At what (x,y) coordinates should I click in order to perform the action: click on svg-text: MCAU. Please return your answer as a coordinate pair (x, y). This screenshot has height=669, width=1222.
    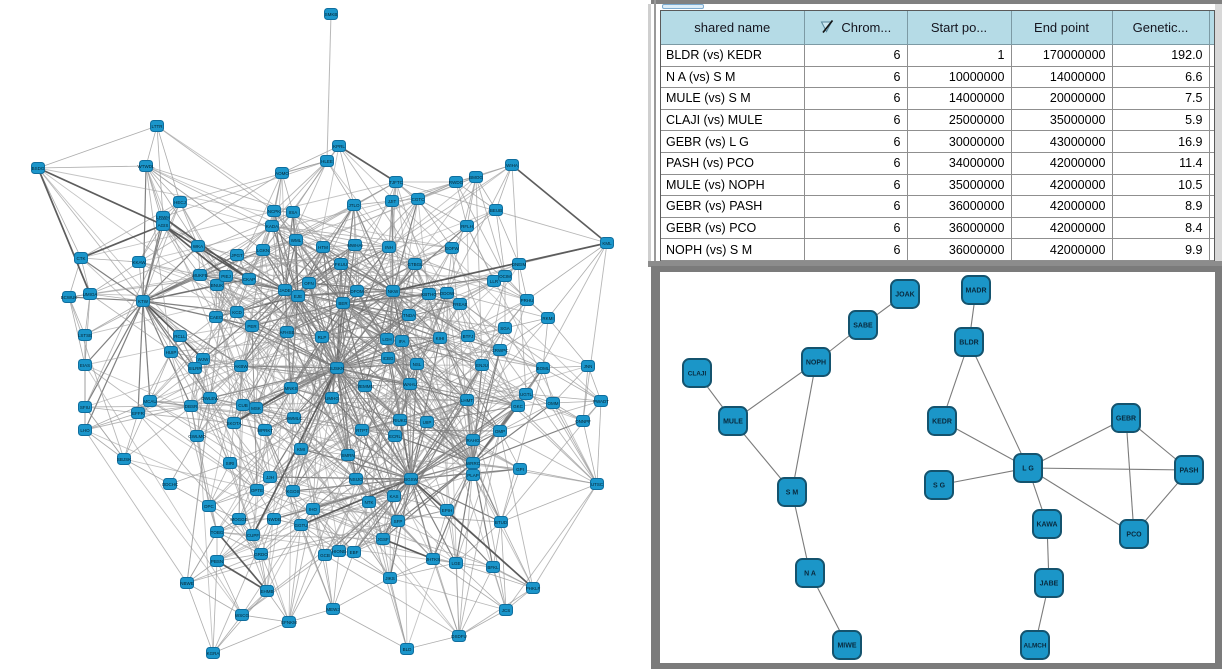
    Looking at the image, I should click on (149, 401).